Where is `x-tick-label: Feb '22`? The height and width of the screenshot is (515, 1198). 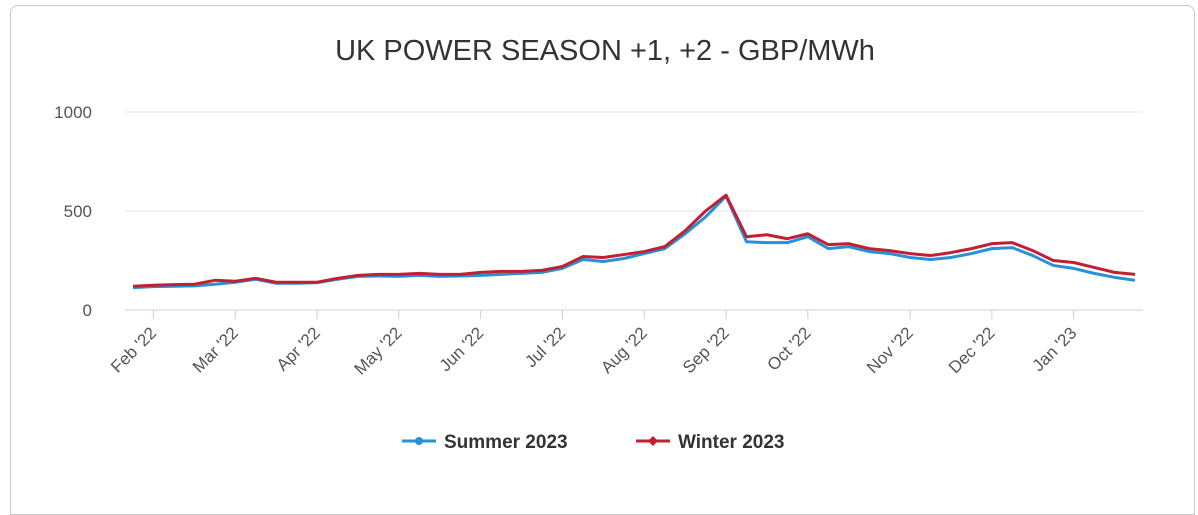
x-tick-label: Feb '22 is located at coordinates (133, 349).